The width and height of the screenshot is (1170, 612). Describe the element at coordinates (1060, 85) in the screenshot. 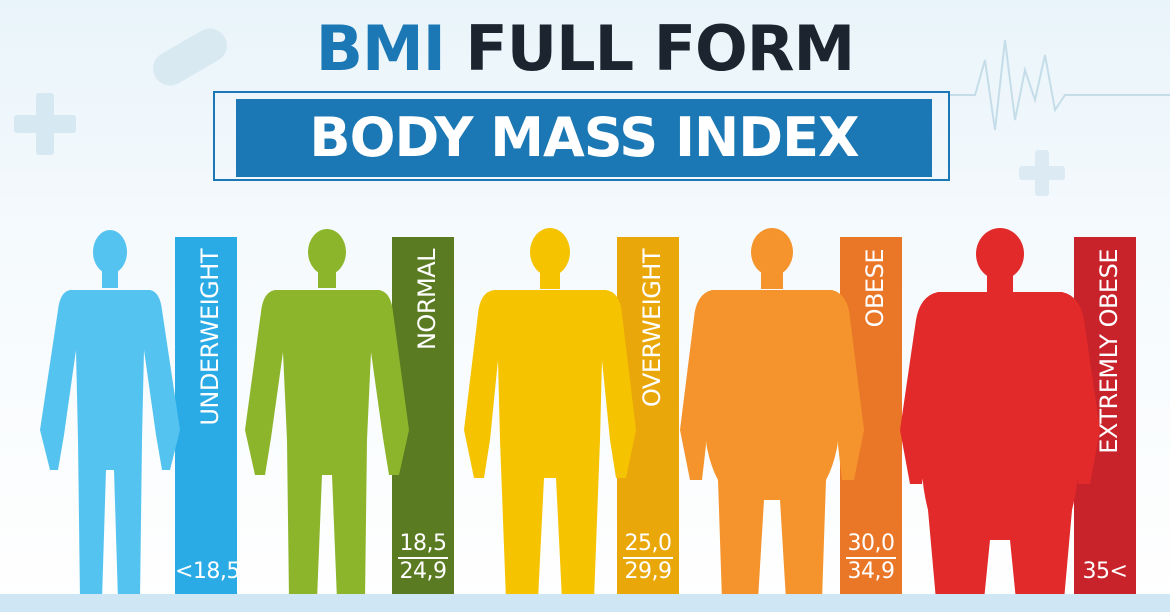

I see `heartbeat-line-icon` at that location.